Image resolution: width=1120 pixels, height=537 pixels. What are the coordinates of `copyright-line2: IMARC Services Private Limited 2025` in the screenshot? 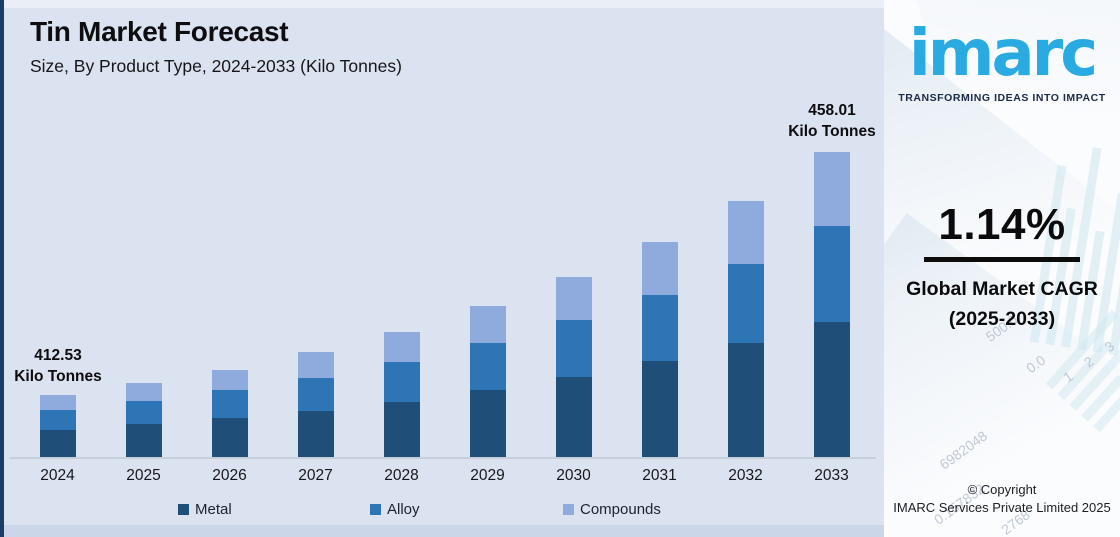 It's located at (1002, 507).